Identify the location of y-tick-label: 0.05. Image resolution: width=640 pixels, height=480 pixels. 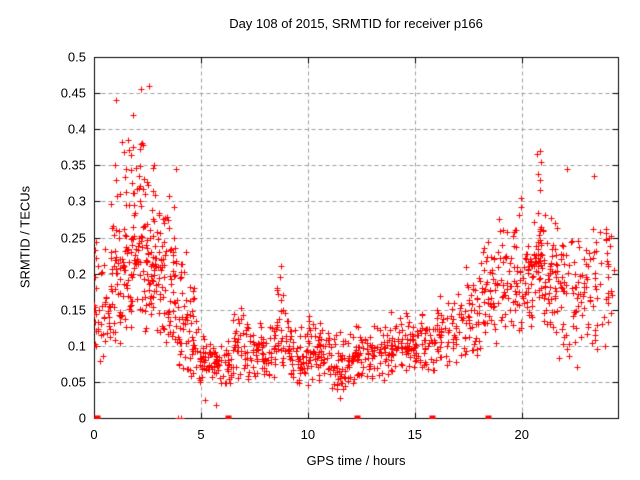
(73, 382).